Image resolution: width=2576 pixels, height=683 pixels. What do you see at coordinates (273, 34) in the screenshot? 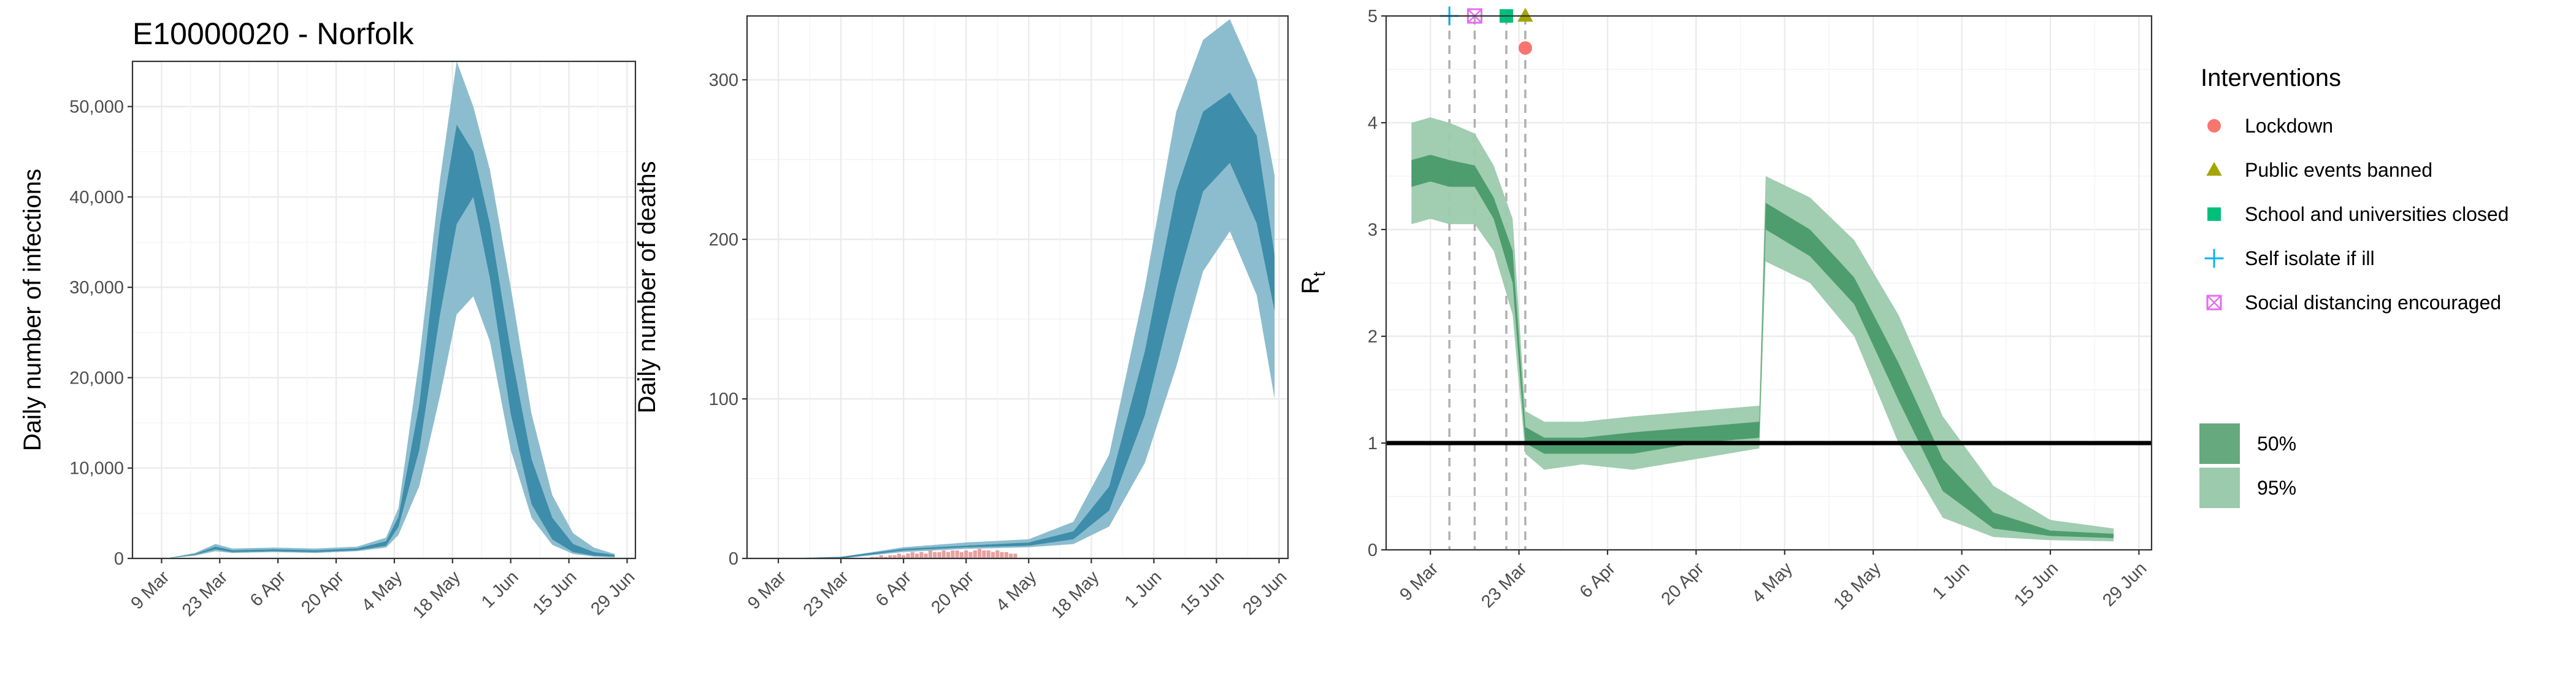
I see `plot-title: E10000020 - Norfolk` at bounding box center [273, 34].